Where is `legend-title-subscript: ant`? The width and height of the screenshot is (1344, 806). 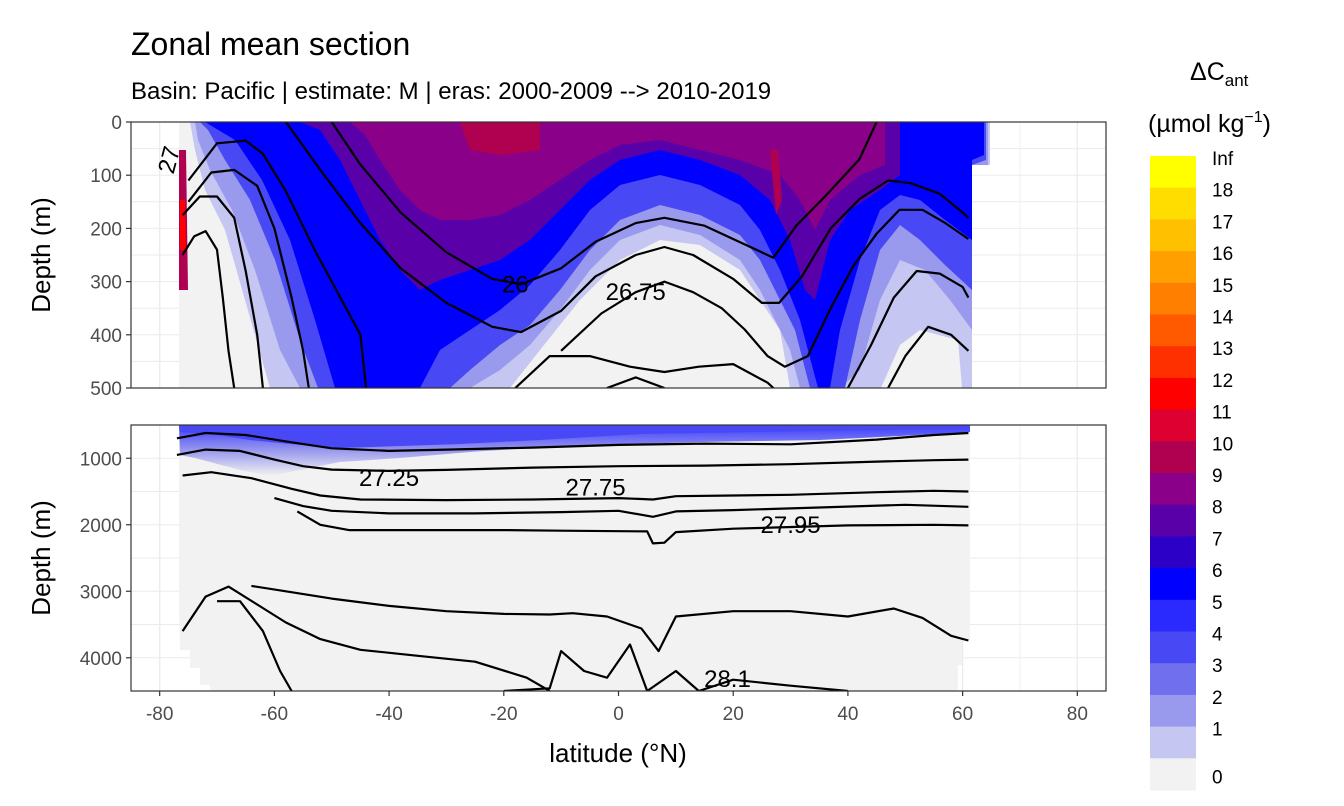
legend-title-subscript: ant is located at coordinates (1237, 80).